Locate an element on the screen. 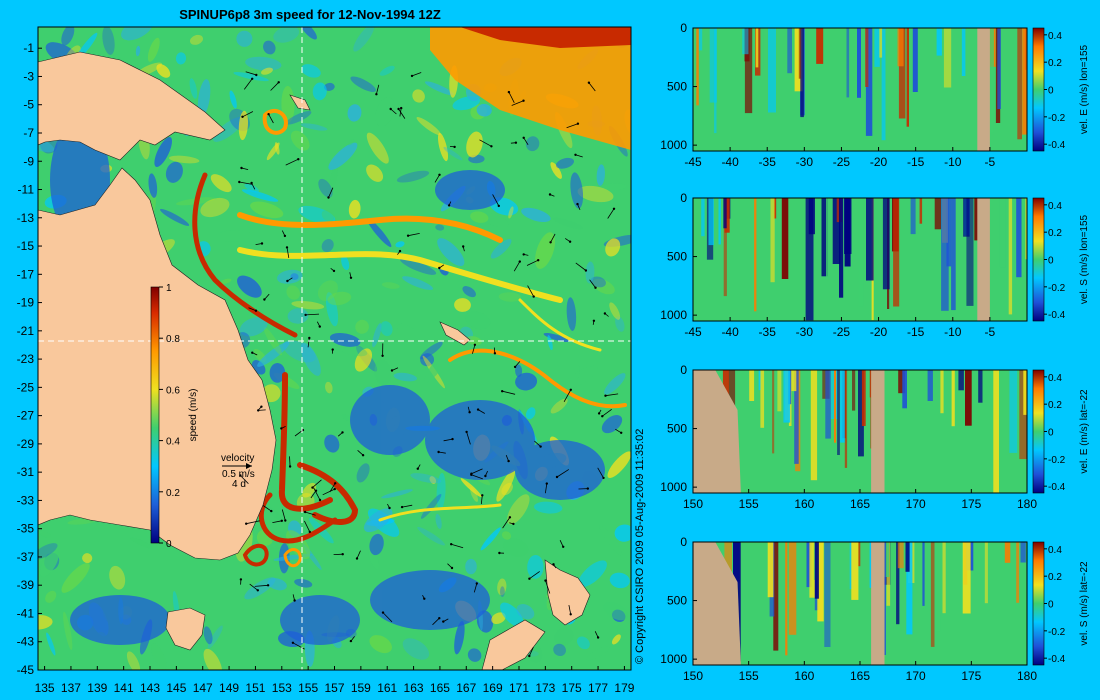  map-x-tick-label: 137 is located at coordinates (71, 688).